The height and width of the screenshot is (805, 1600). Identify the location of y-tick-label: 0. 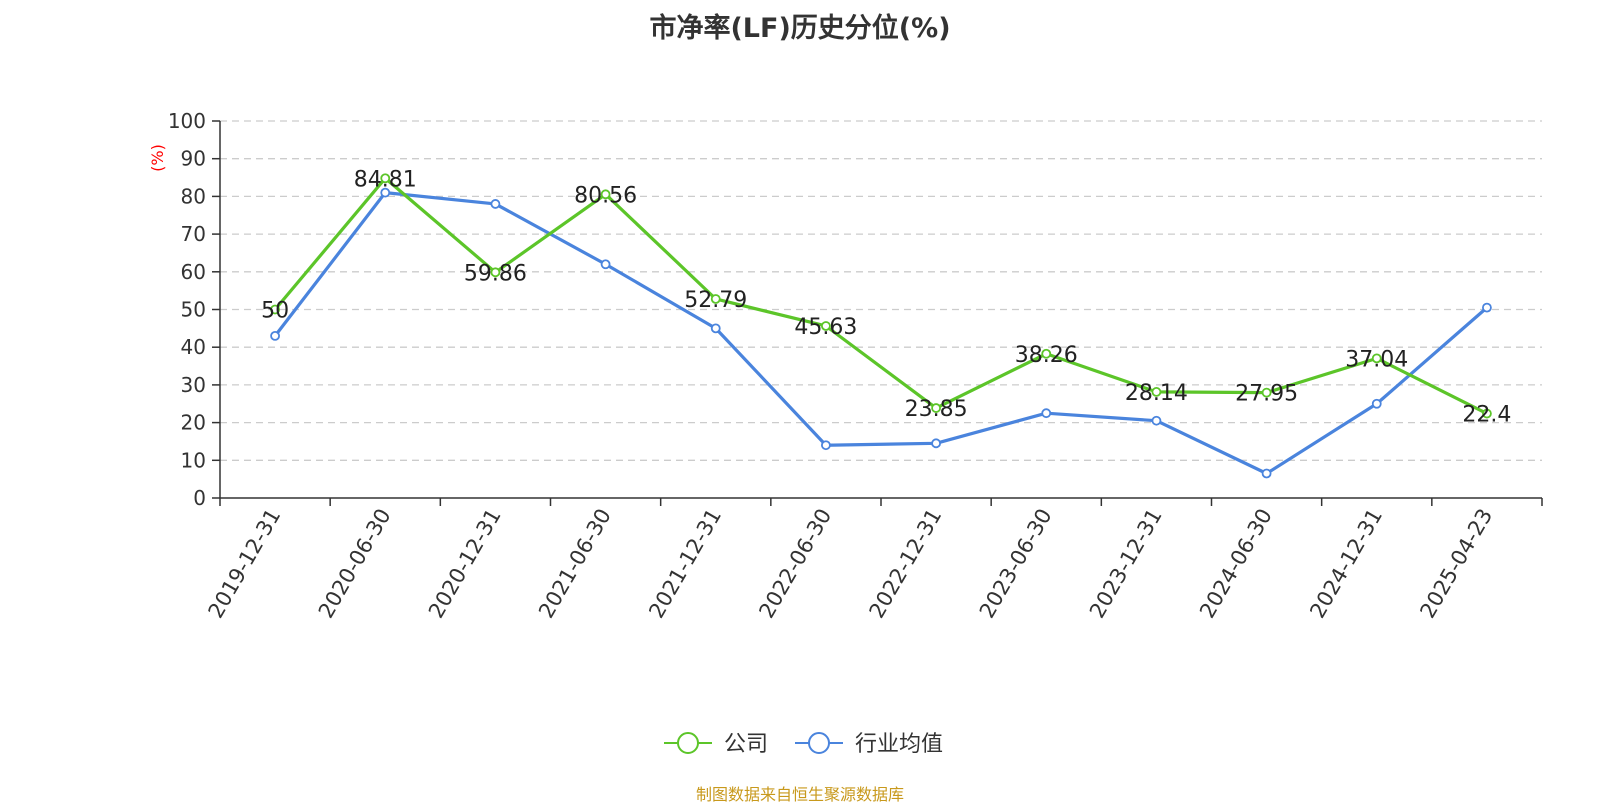
(199, 498).